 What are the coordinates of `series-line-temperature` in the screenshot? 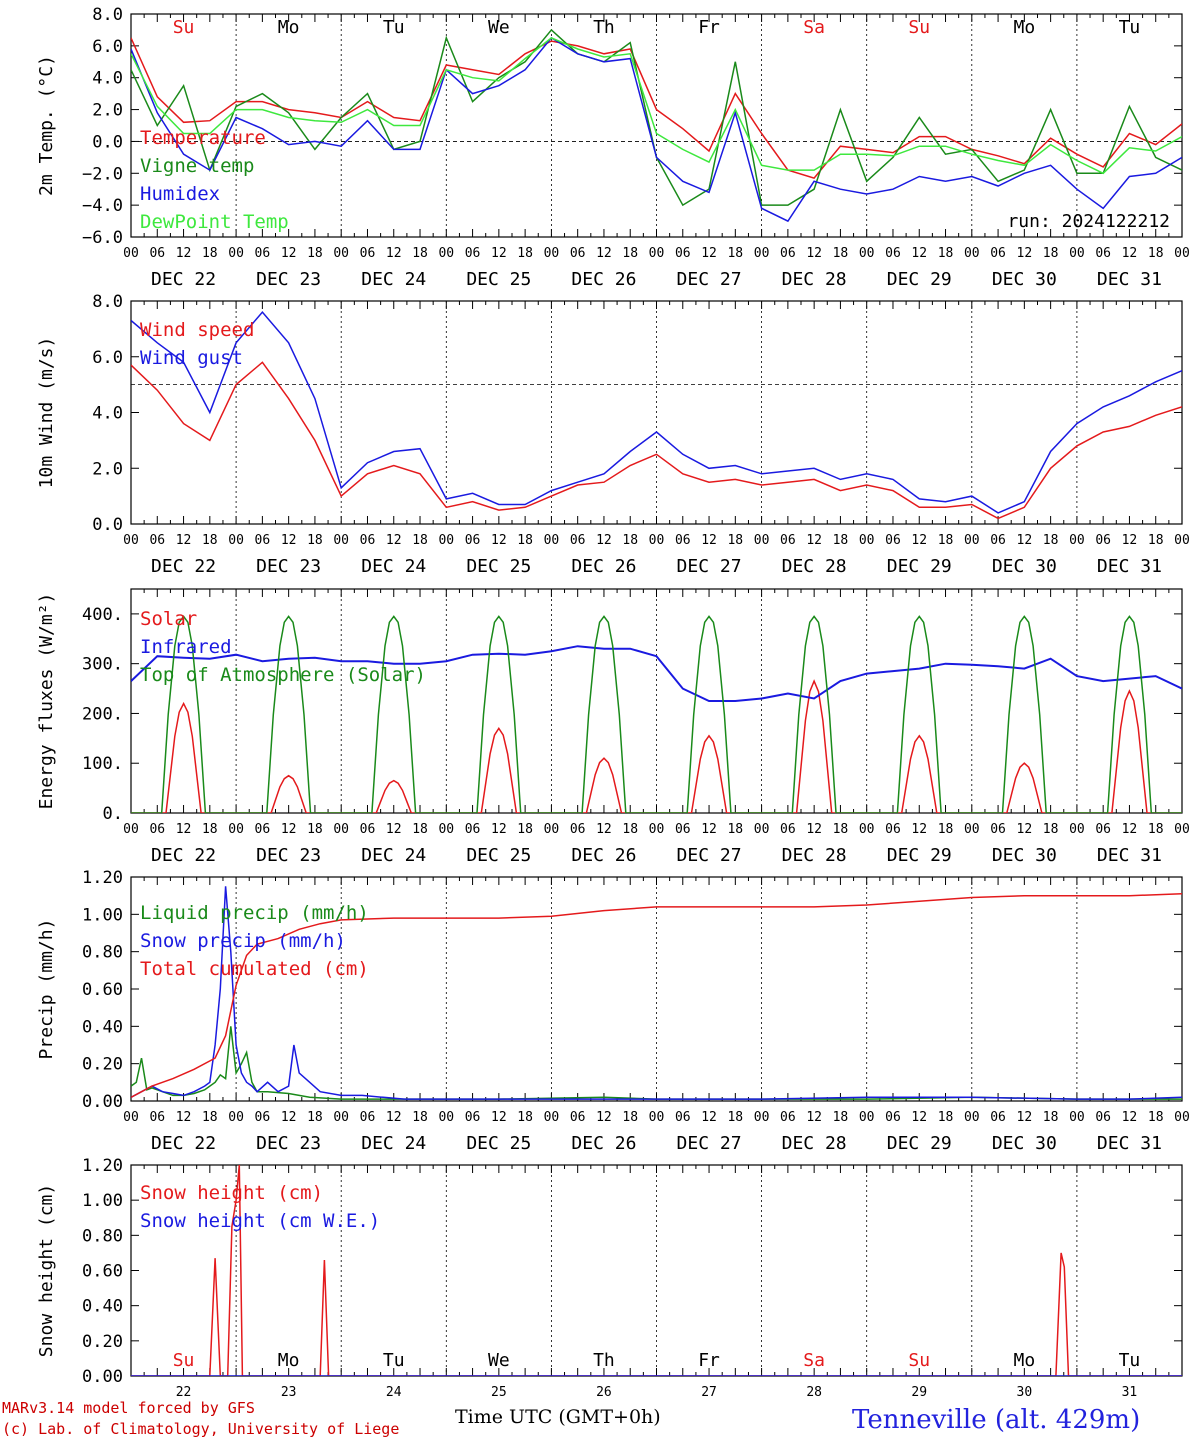 It's located at (656, 108).